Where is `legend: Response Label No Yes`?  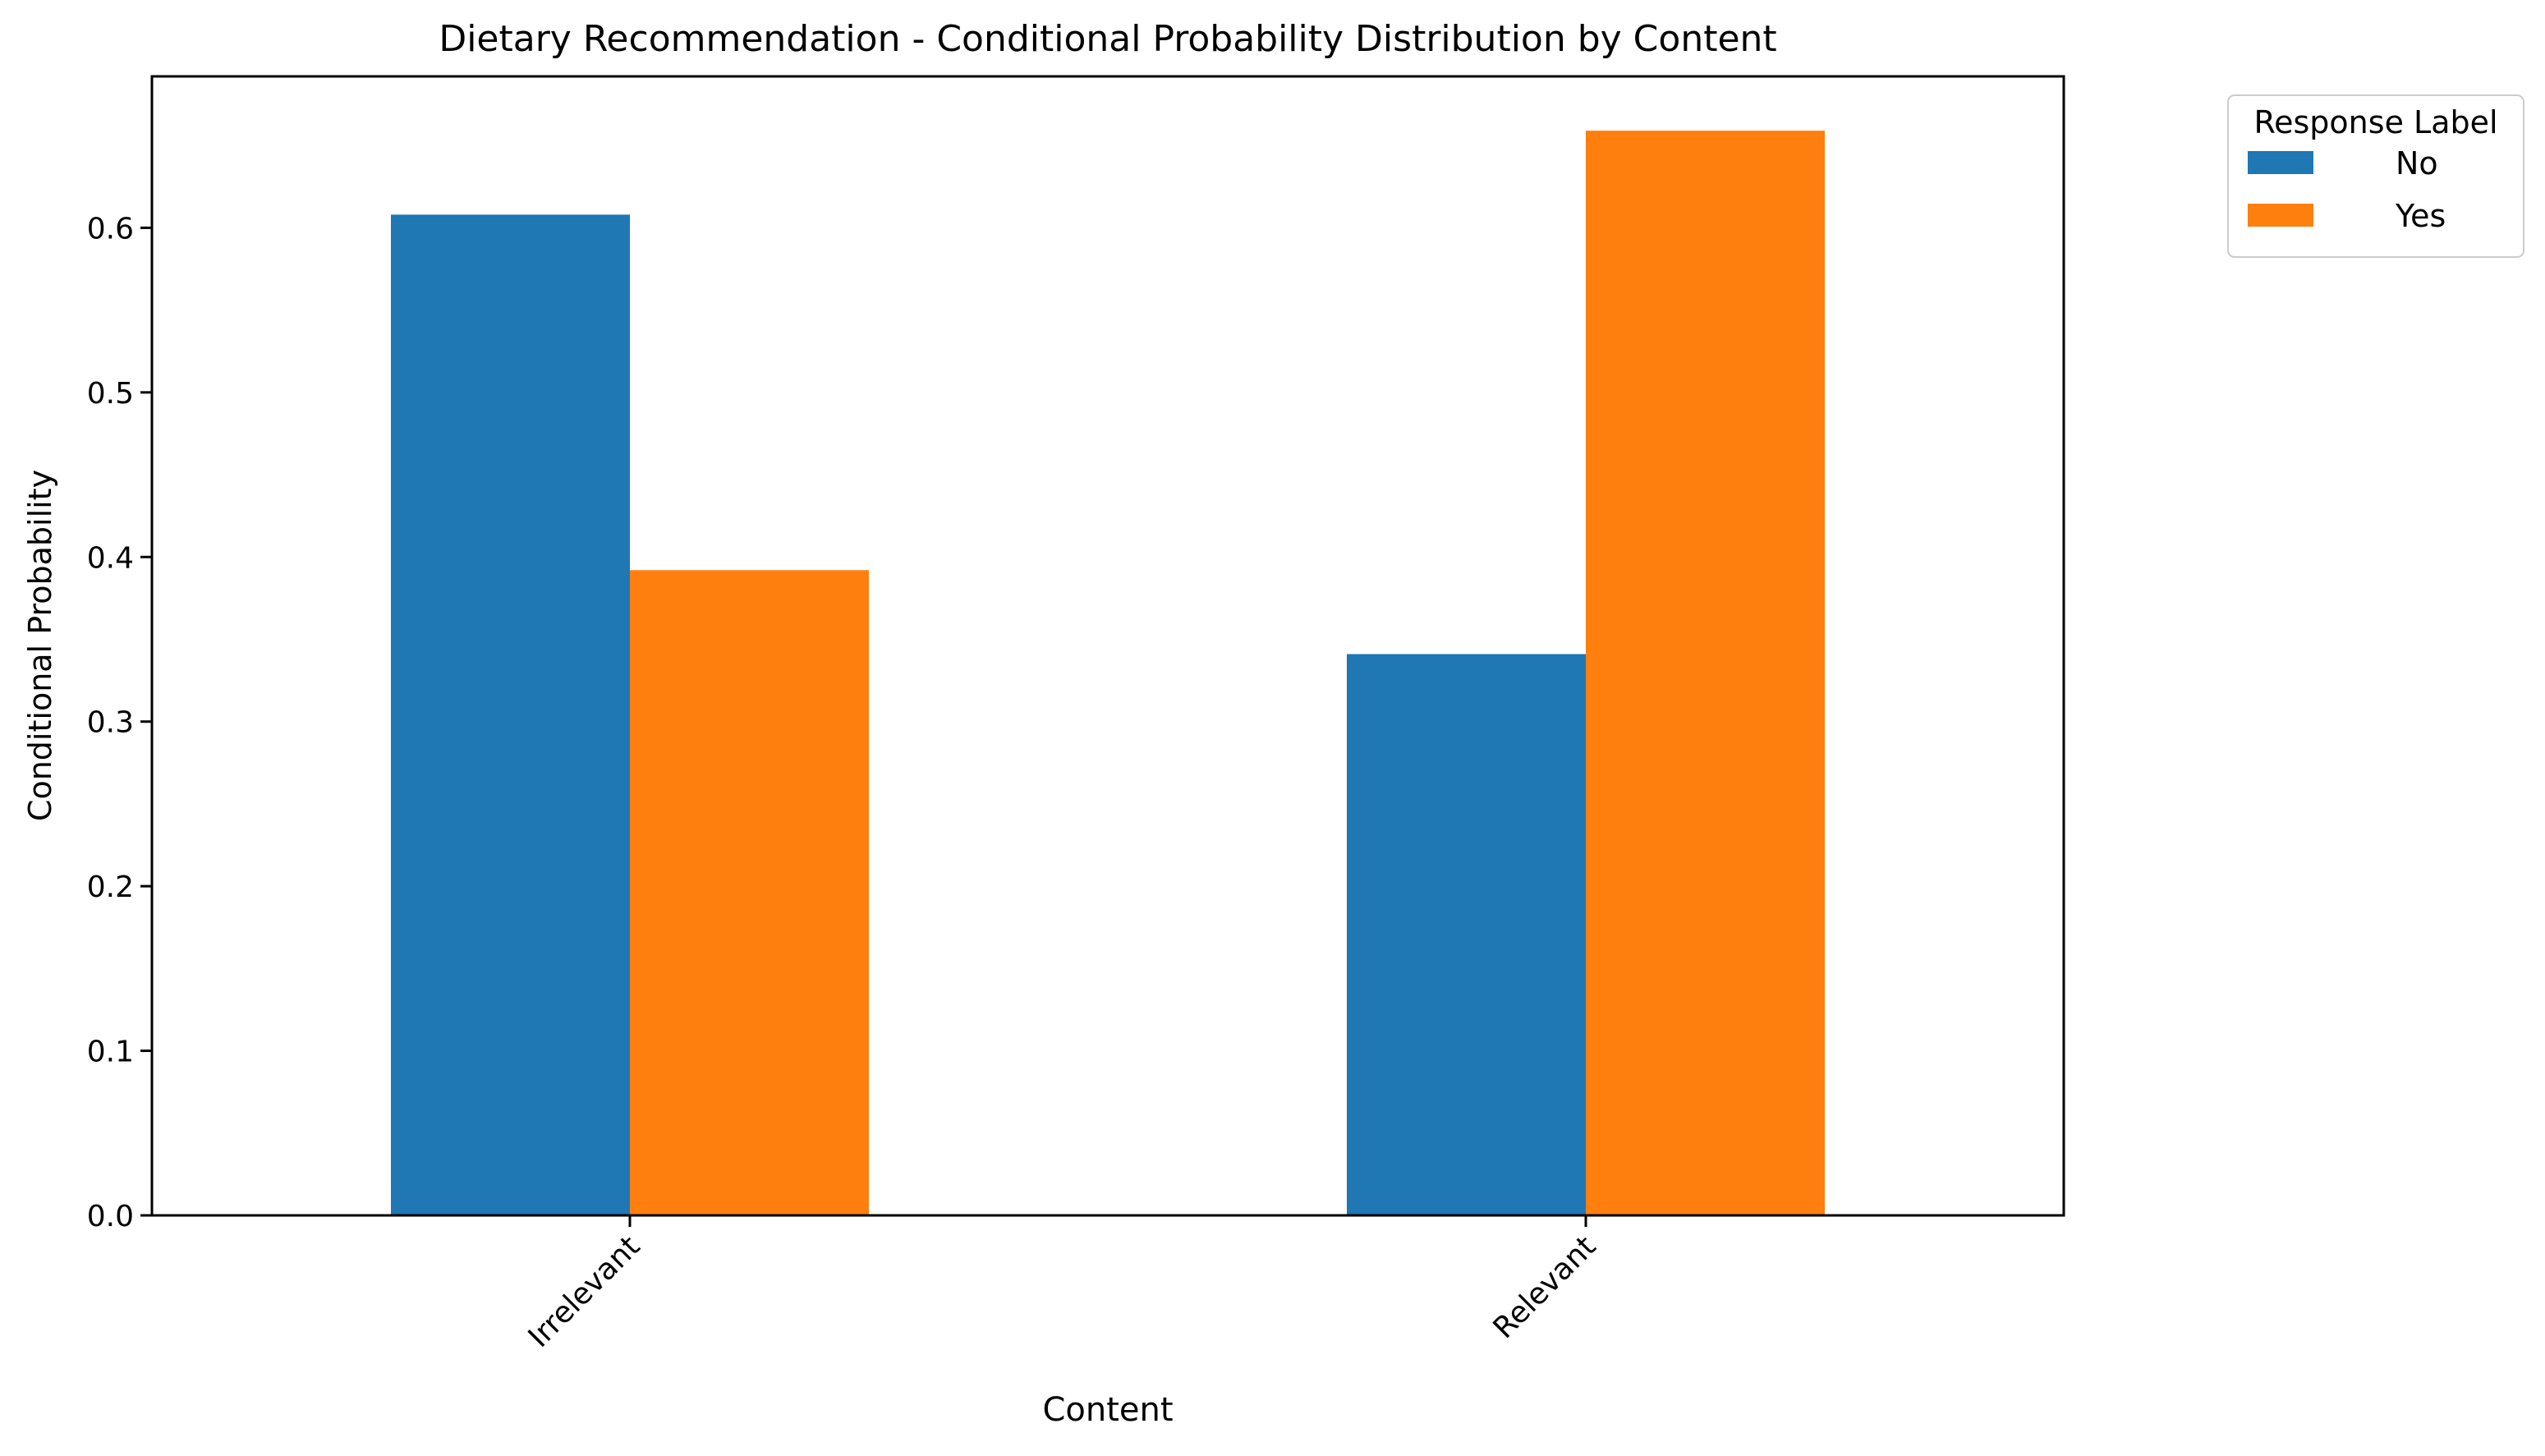 legend: Response Label No Yes is located at coordinates (2375, 176).